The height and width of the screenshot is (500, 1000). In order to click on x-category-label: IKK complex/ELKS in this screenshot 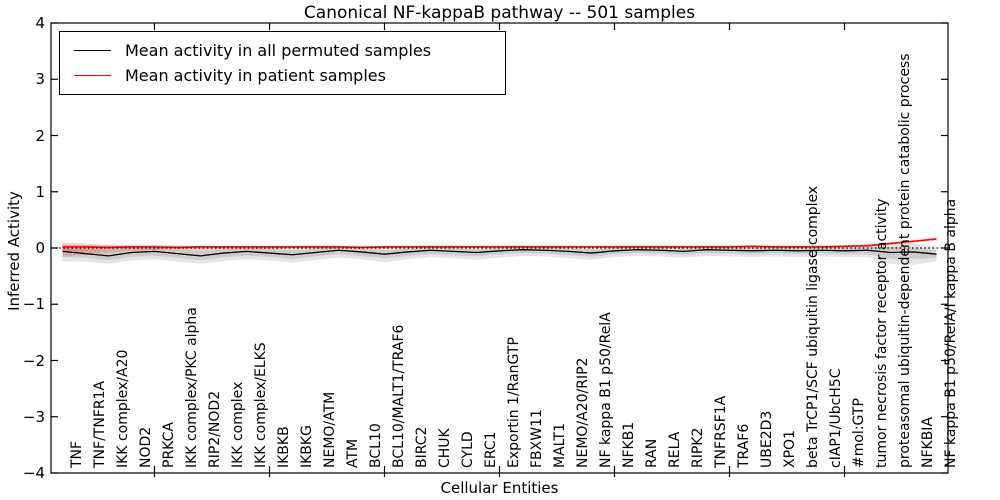, I will do `click(261, 405)`.